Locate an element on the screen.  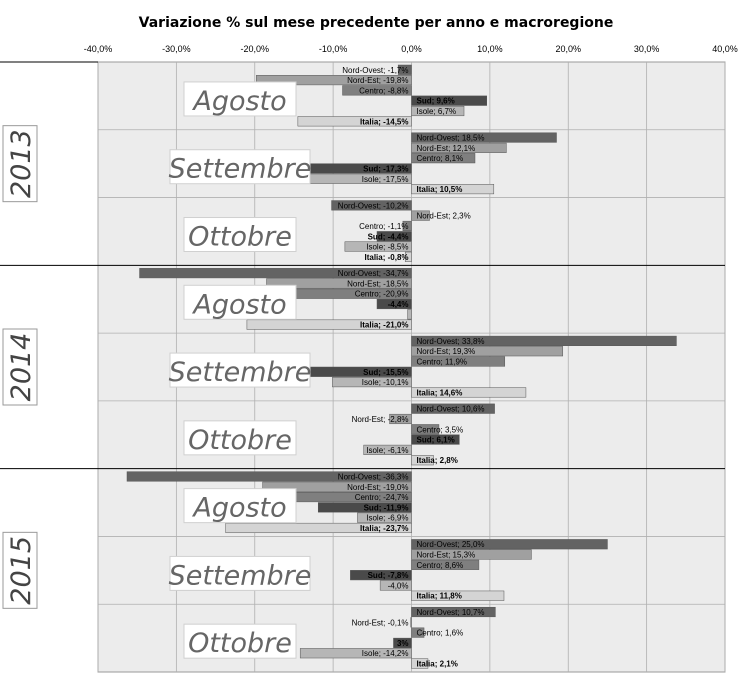
x-tick-label: -20,0% is located at coordinates (254, 49).